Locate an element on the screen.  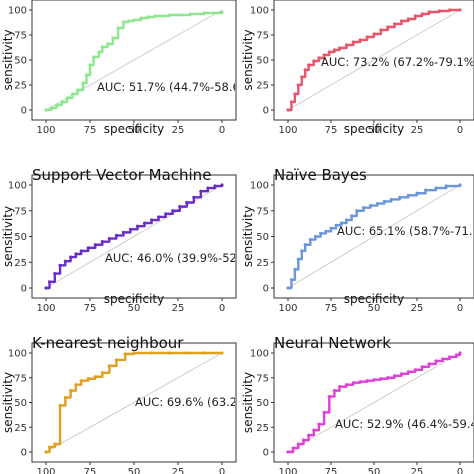
auc-annotation: AUC: 65.1% (58.7%-71.6 is located at coordinates (405, 231).